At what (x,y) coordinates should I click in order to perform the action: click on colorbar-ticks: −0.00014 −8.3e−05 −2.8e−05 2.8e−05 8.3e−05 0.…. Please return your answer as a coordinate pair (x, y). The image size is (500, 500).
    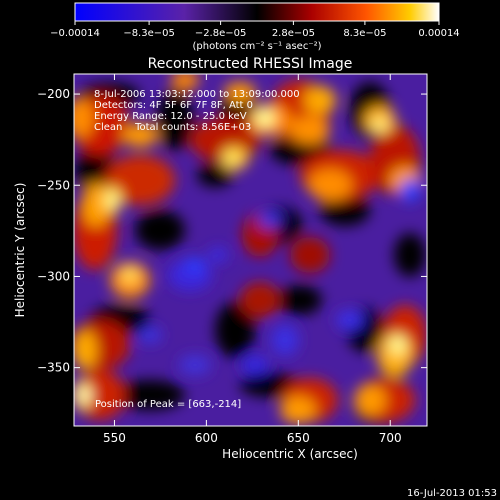
    Looking at the image, I should click on (255, 30).